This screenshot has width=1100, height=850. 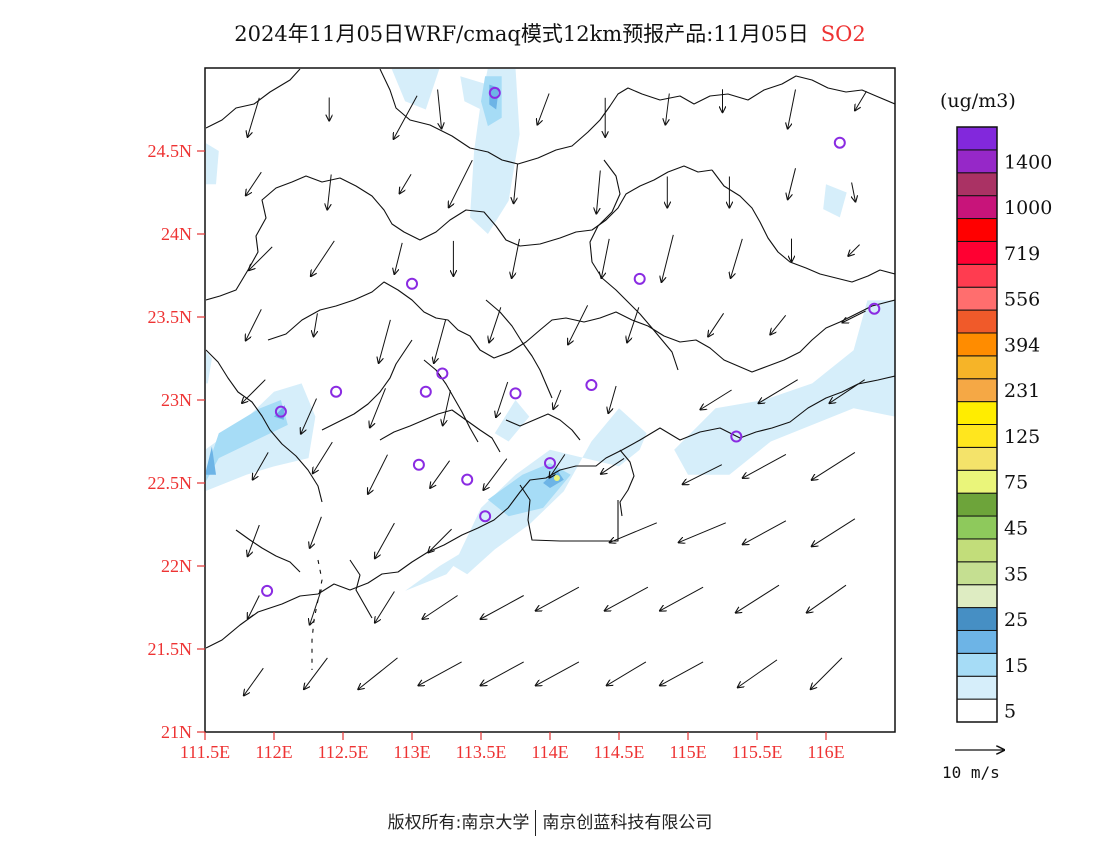 What do you see at coordinates (1022, 391) in the screenshot?
I see `colorbar-label-7: 231` at bounding box center [1022, 391].